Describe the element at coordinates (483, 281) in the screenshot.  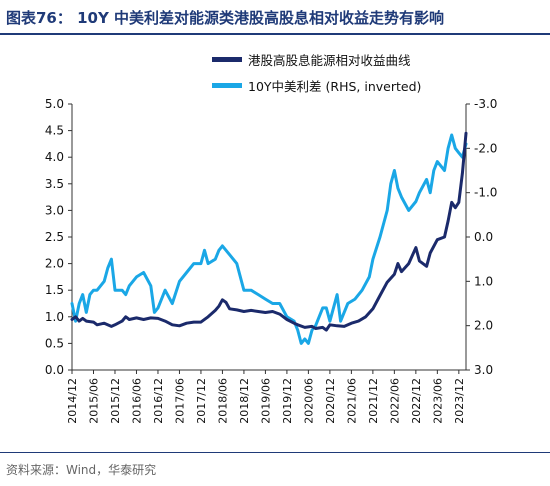
I see `right-tick-label: 1.0` at that location.